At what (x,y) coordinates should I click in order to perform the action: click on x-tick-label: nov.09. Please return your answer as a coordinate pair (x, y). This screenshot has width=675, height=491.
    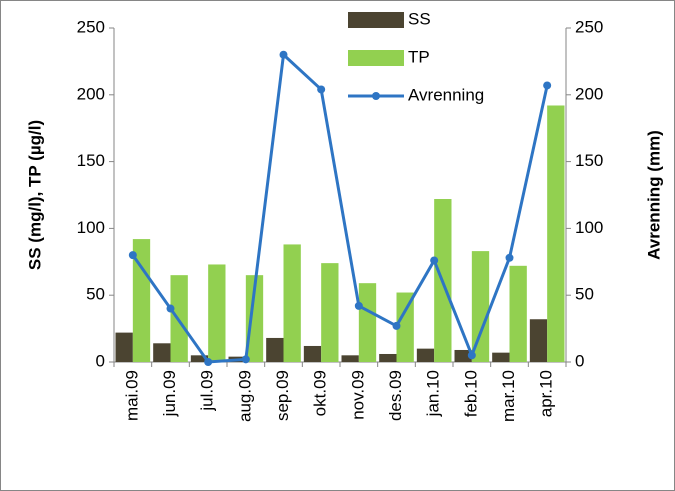
    Looking at the image, I should click on (357, 395).